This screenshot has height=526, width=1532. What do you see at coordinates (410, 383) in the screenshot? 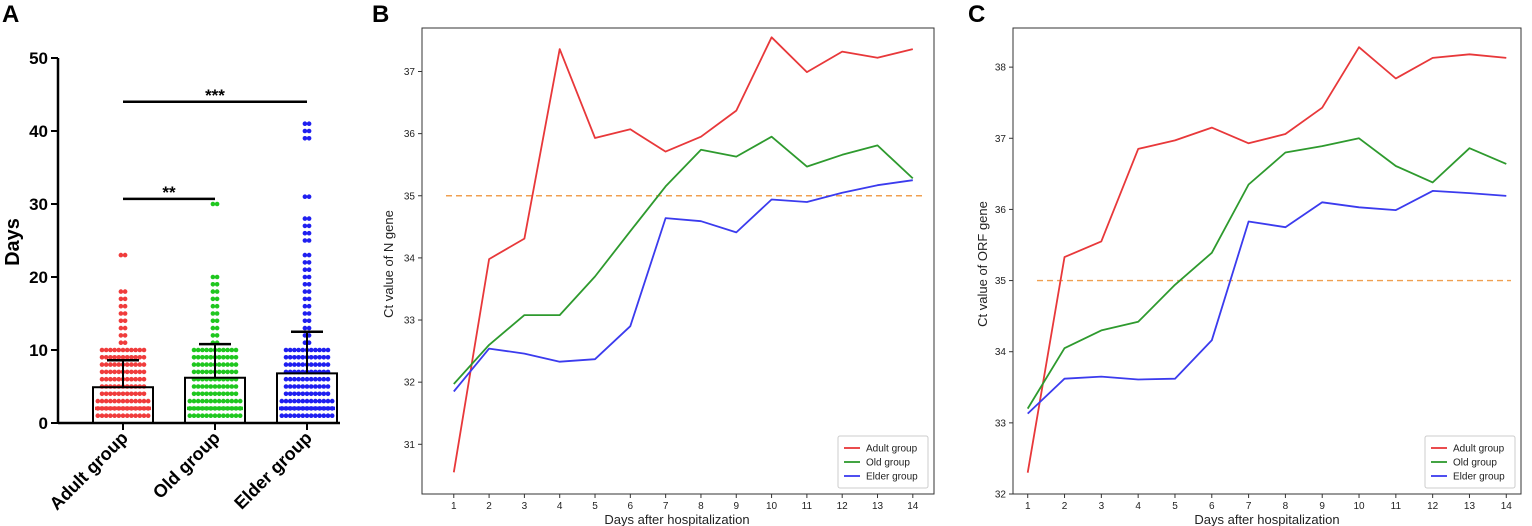
I see `panel-b-y-tick-label: 32` at bounding box center [410, 383].